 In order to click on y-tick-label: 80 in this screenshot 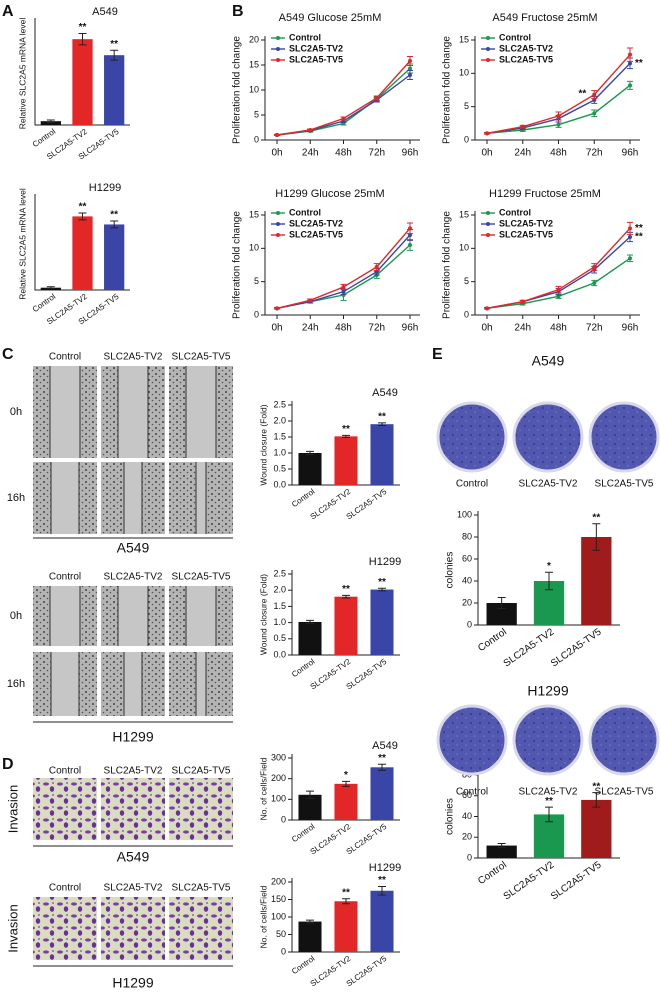, I will do `click(467, 536)`.